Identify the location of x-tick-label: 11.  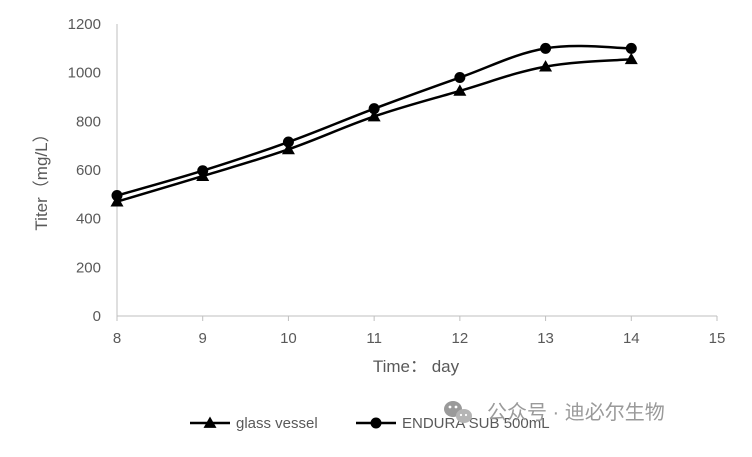
(374, 338).